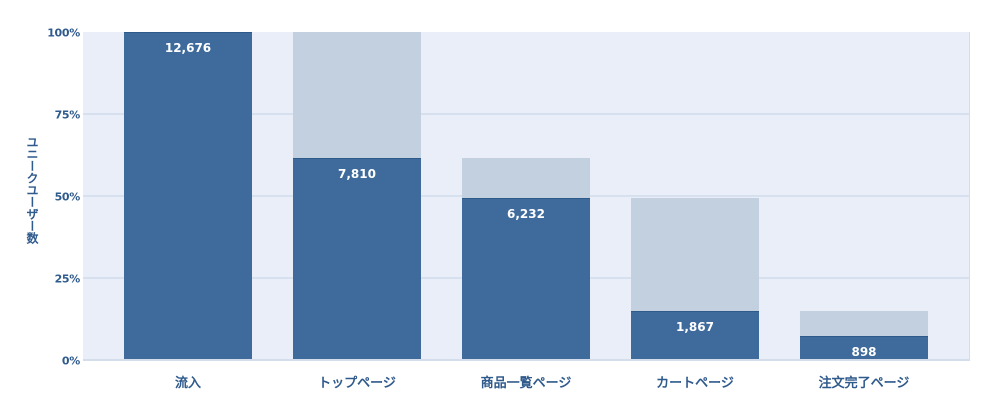 This screenshot has width=1000, height=415. I want to click on x-tick-product-list-page: 商品一覧ページ, so click(526, 383).